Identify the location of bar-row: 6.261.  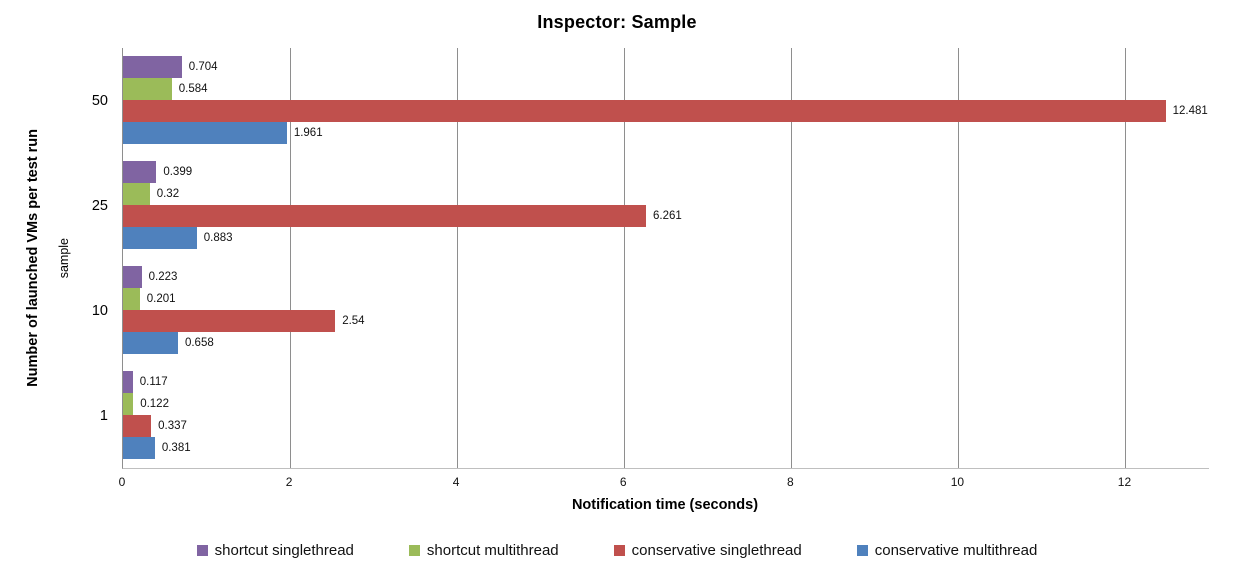
(666, 216).